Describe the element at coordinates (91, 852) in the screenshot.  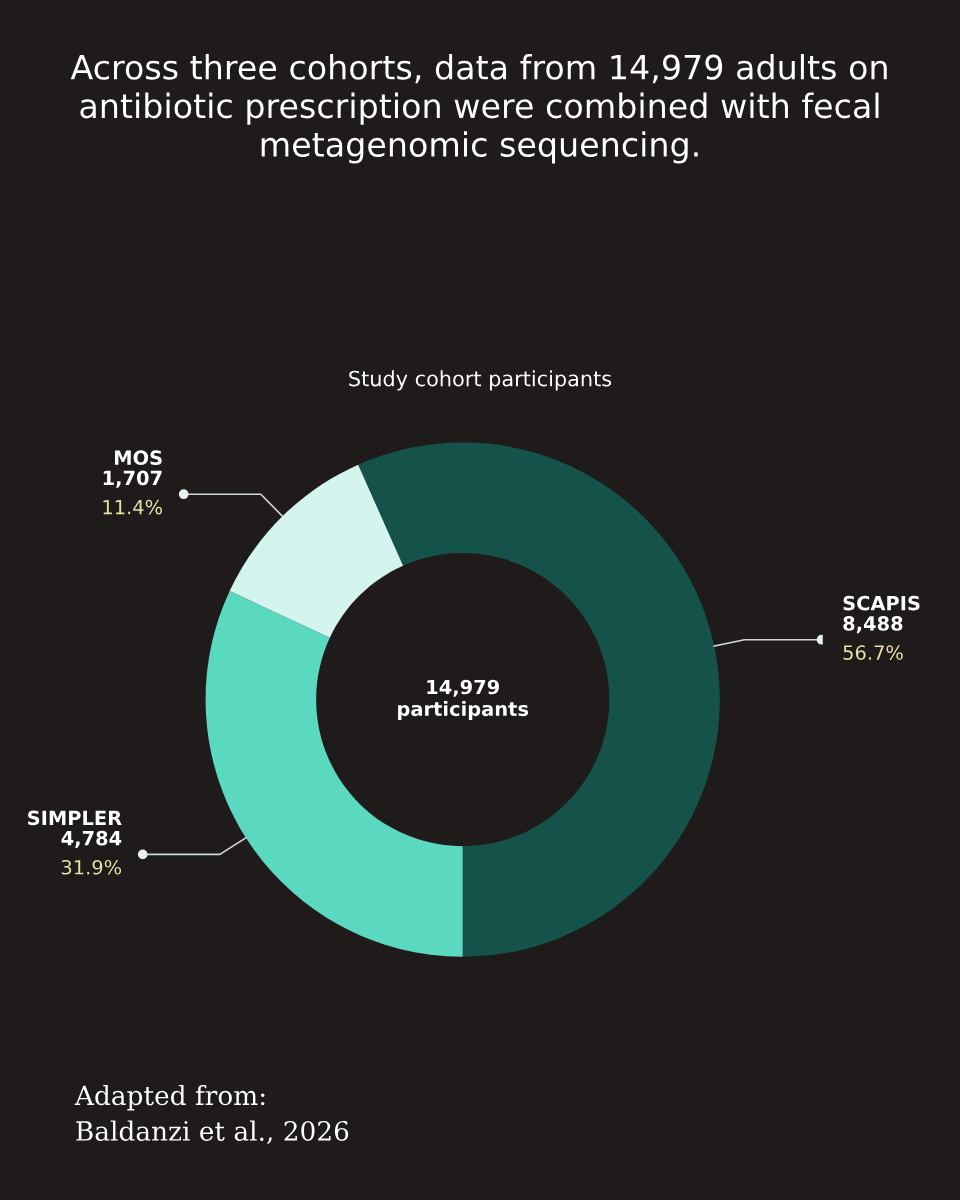
I see `data-label: 4,784 31.9%` at that location.